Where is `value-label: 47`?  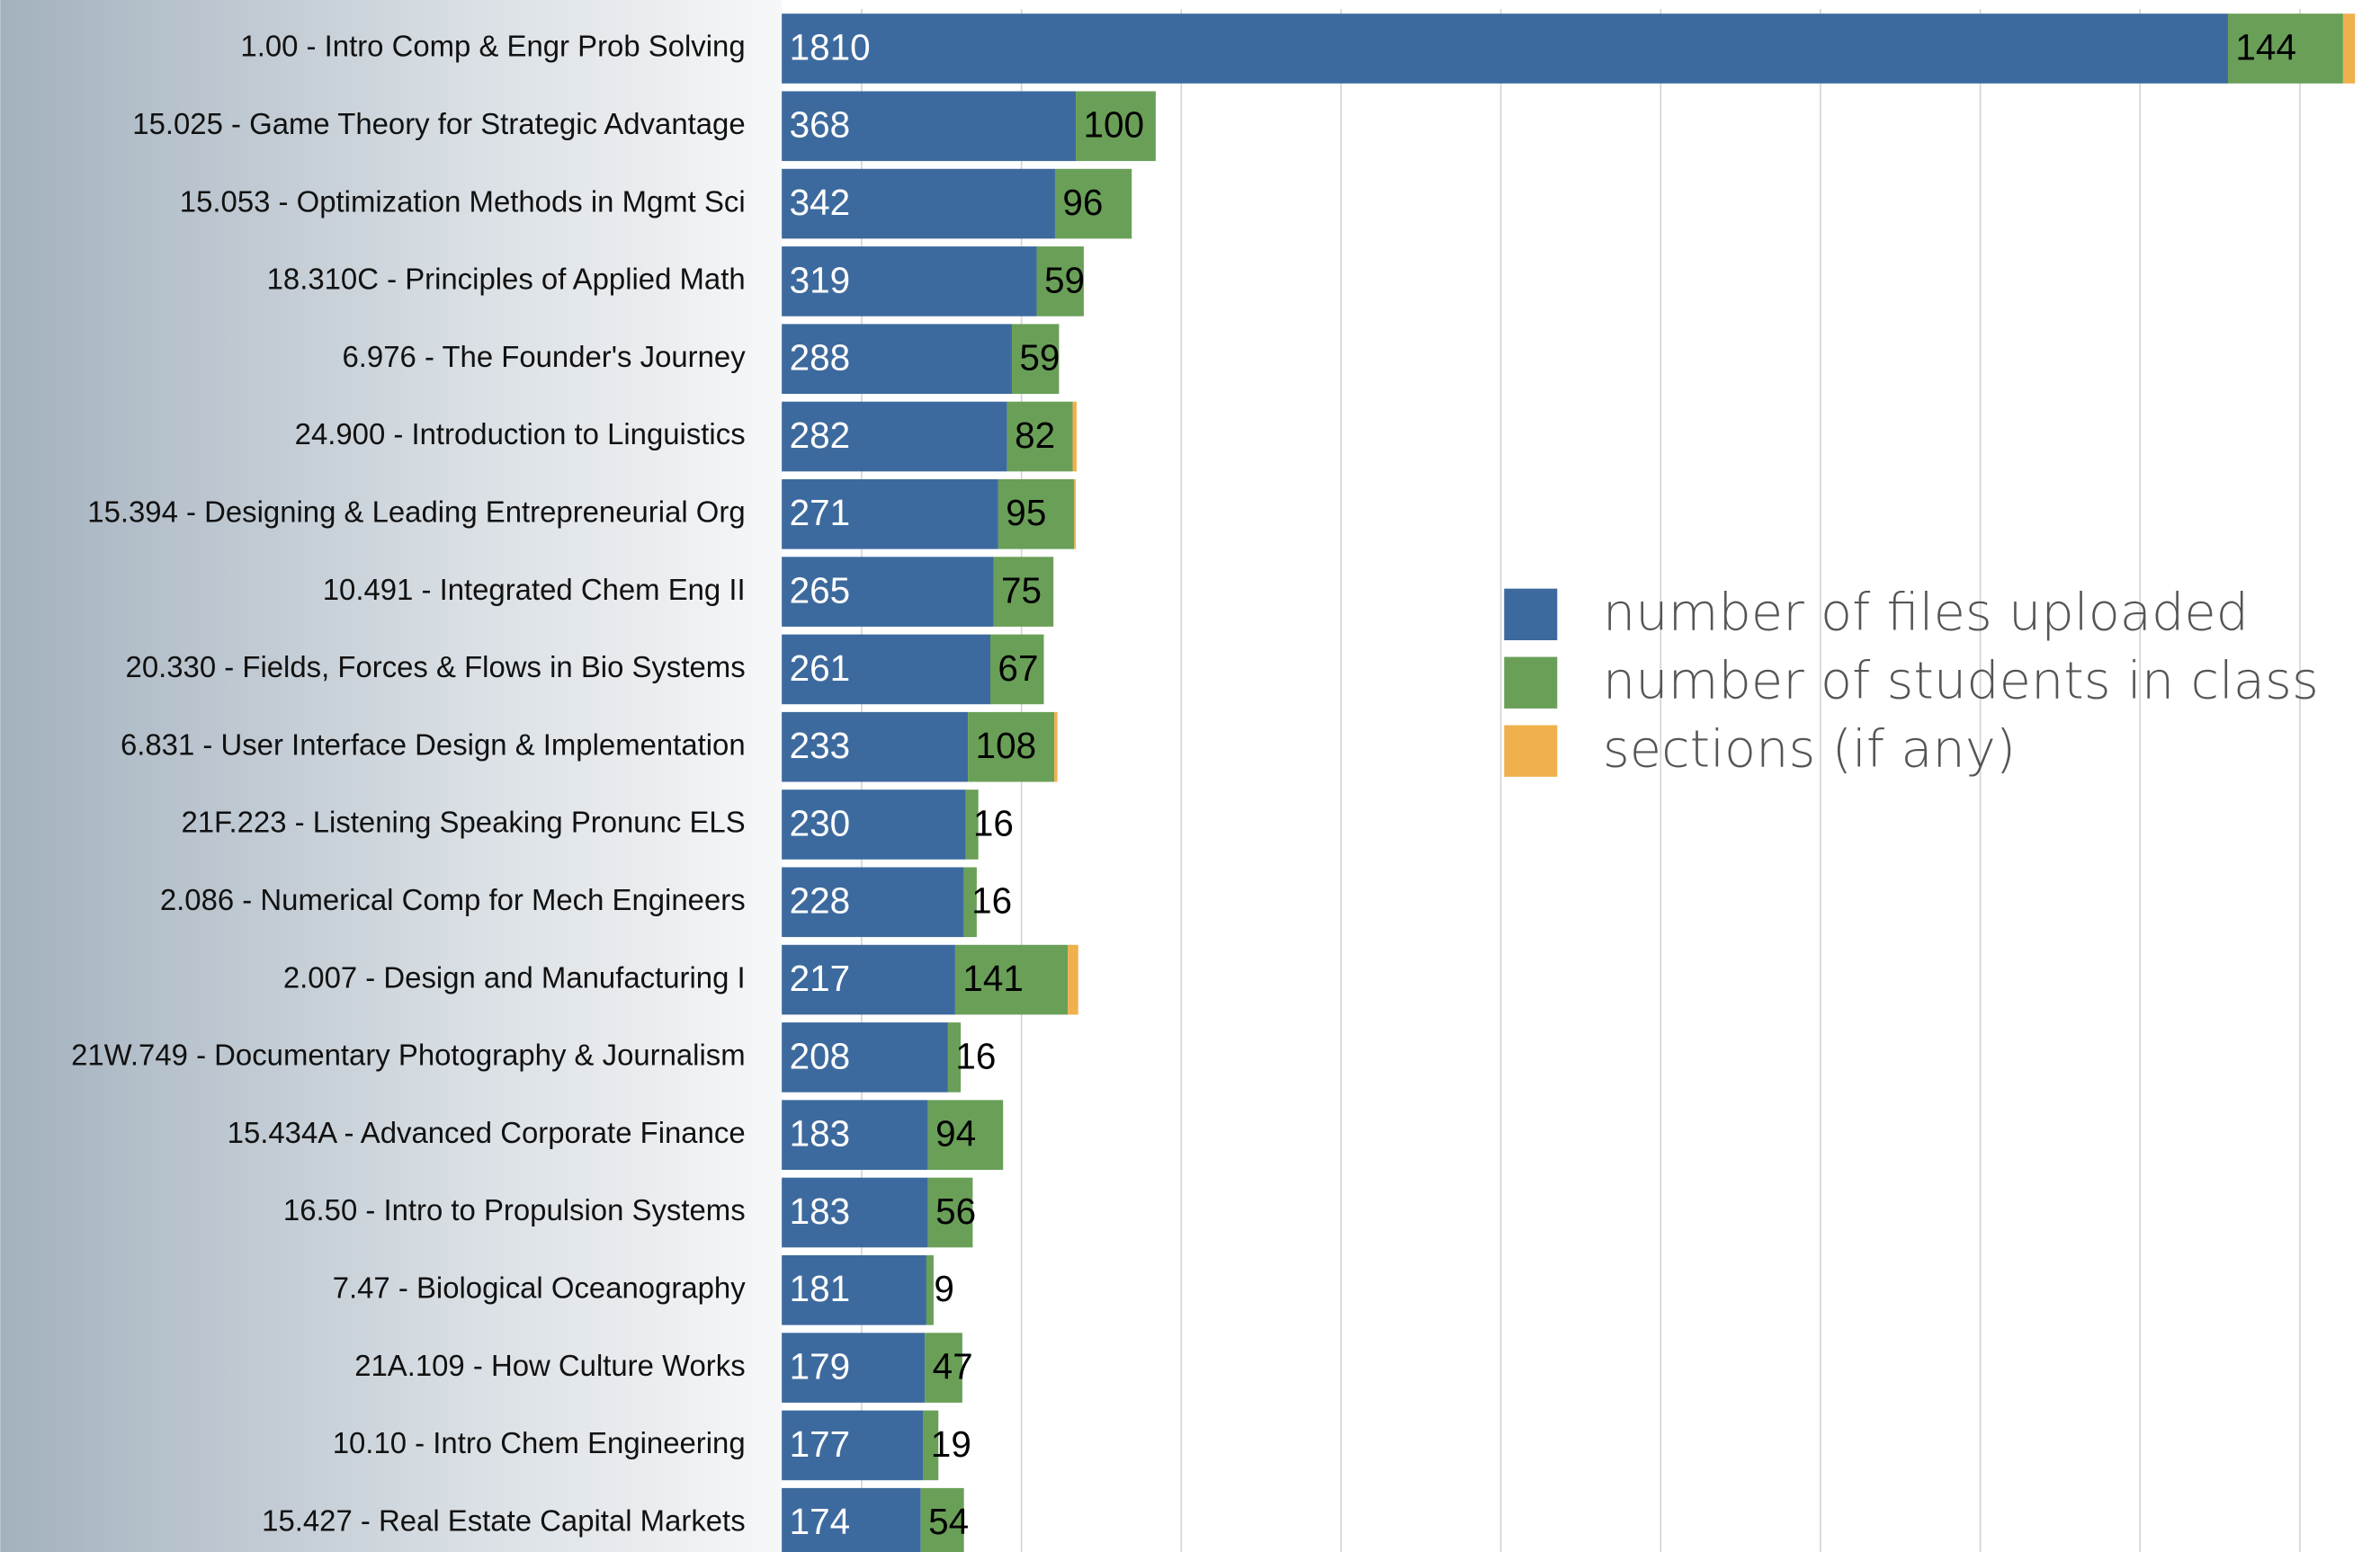 value-label: 47 is located at coordinates (953, 1366).